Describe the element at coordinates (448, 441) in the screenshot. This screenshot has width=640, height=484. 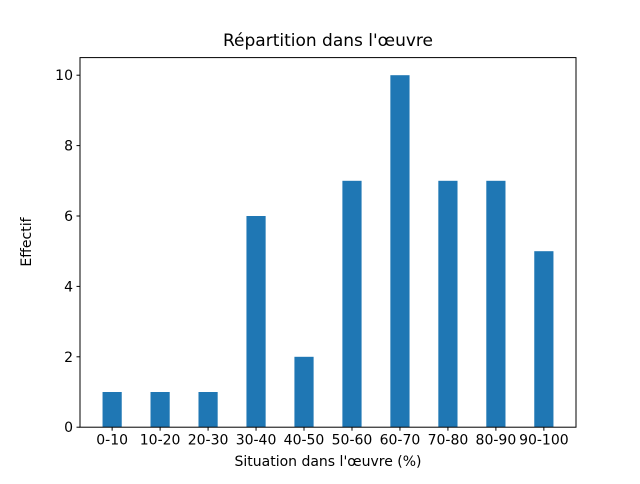
I see `x-tick-label: 70-80` at that location.